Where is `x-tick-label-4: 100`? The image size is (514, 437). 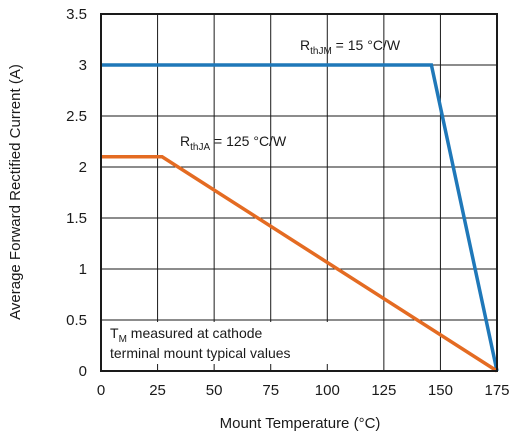
x-tick-label-4: 100 is located at coordinates (327, 390).